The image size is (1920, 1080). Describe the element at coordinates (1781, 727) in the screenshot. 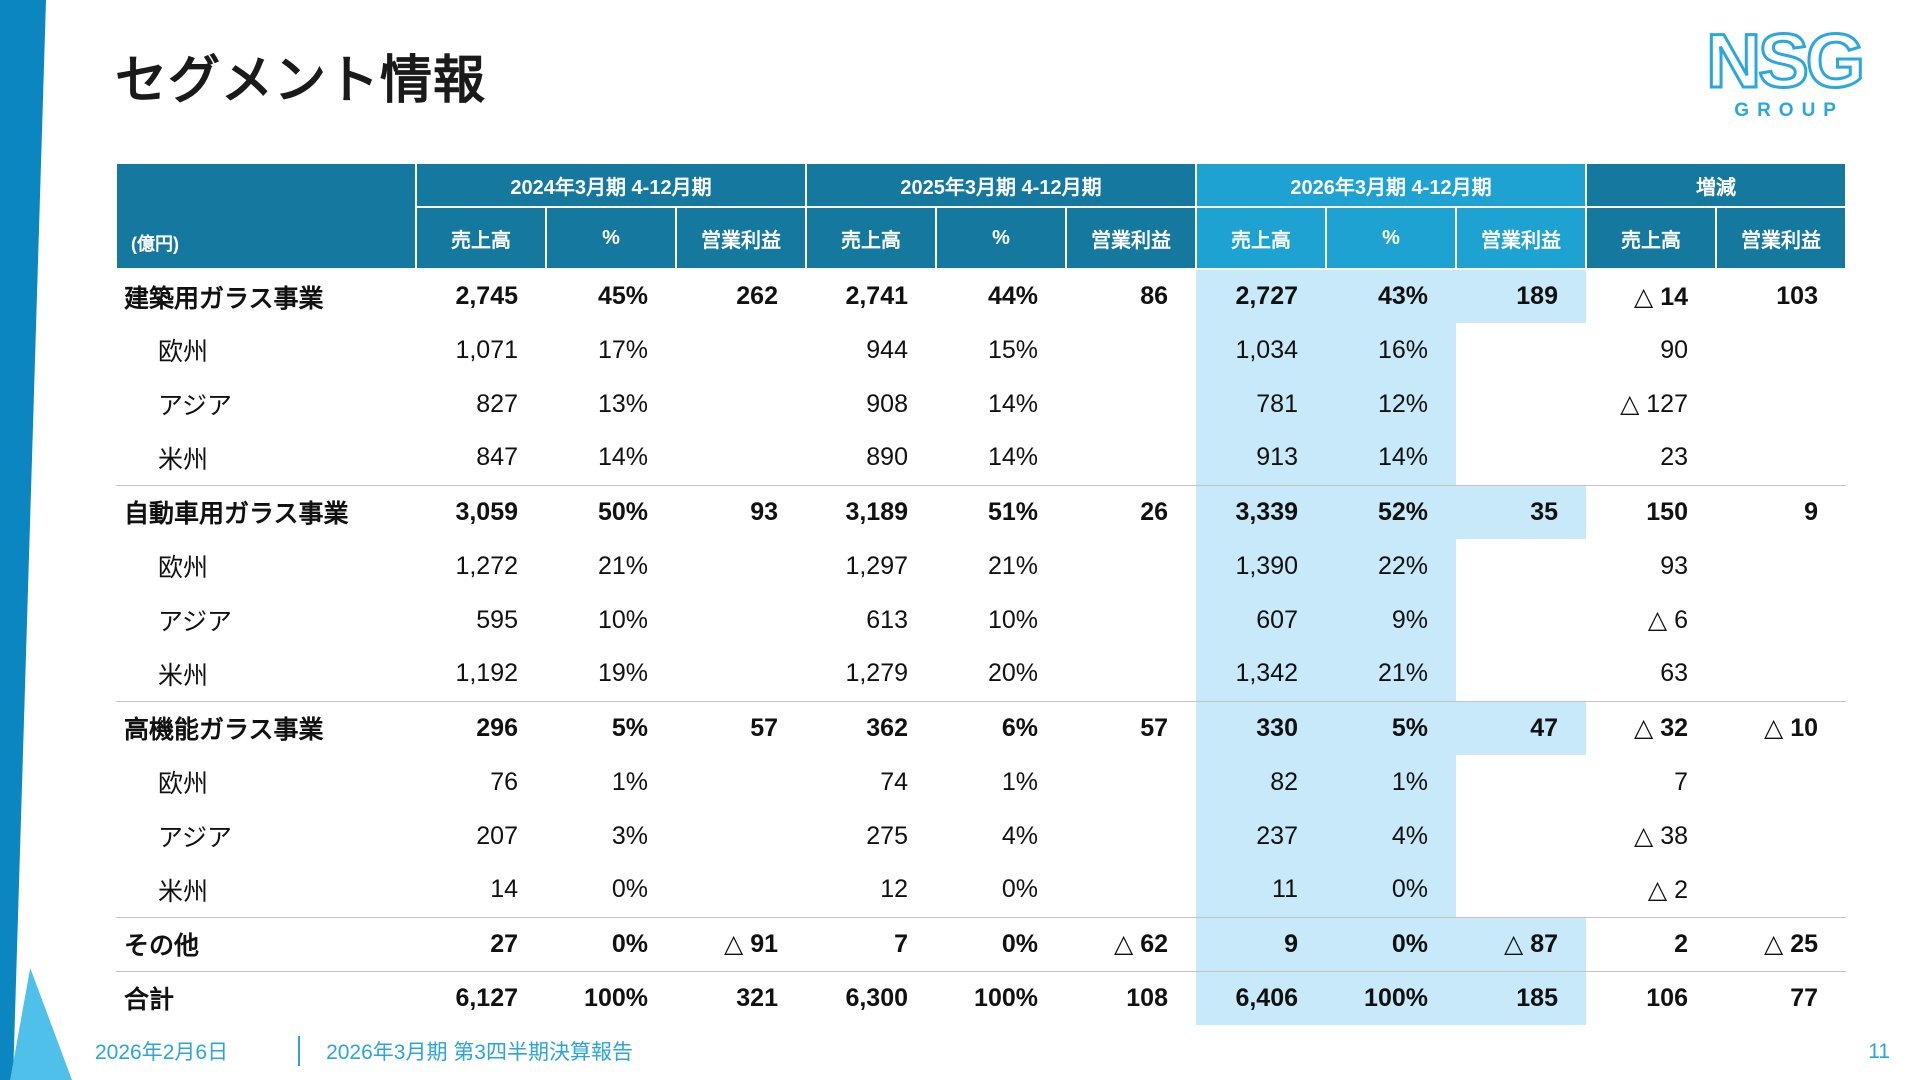

I see `cell: △ 10` at that location.